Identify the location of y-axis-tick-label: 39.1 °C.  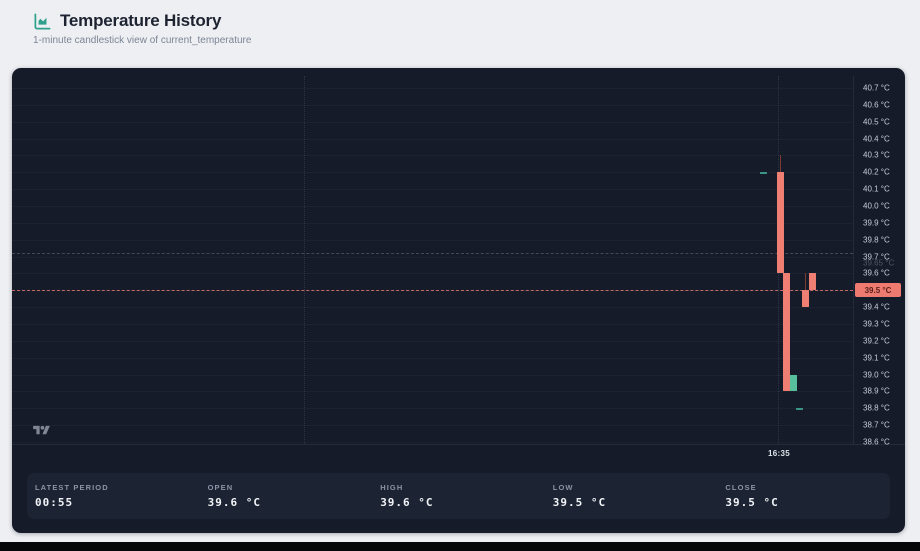
(876, 358).